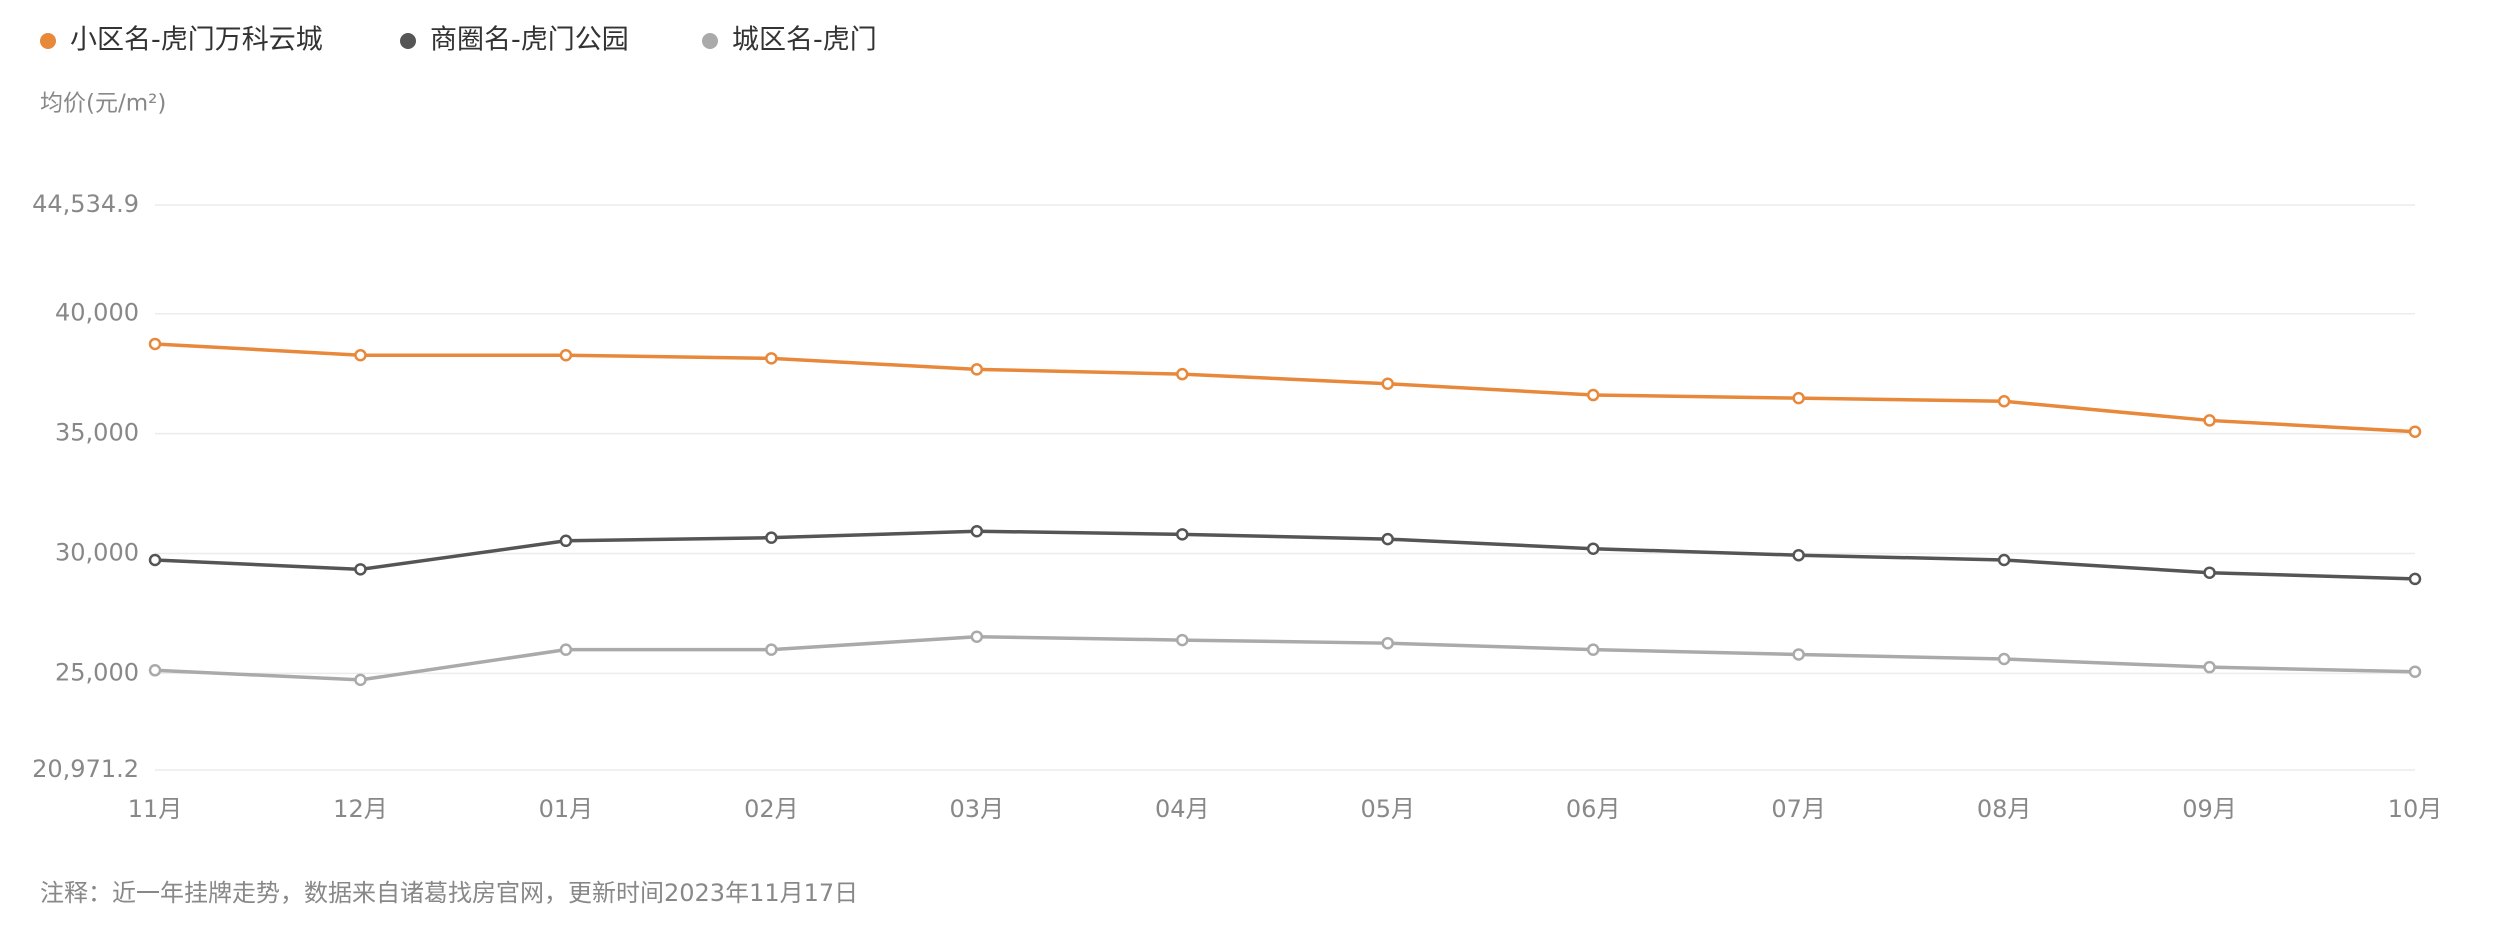 This screenshot has width=2498, height=928. What do you see at coordinates (2004, 809) in the screenshot?
I see `x-tick-label: 08月` at bounding box center [2004, 809].